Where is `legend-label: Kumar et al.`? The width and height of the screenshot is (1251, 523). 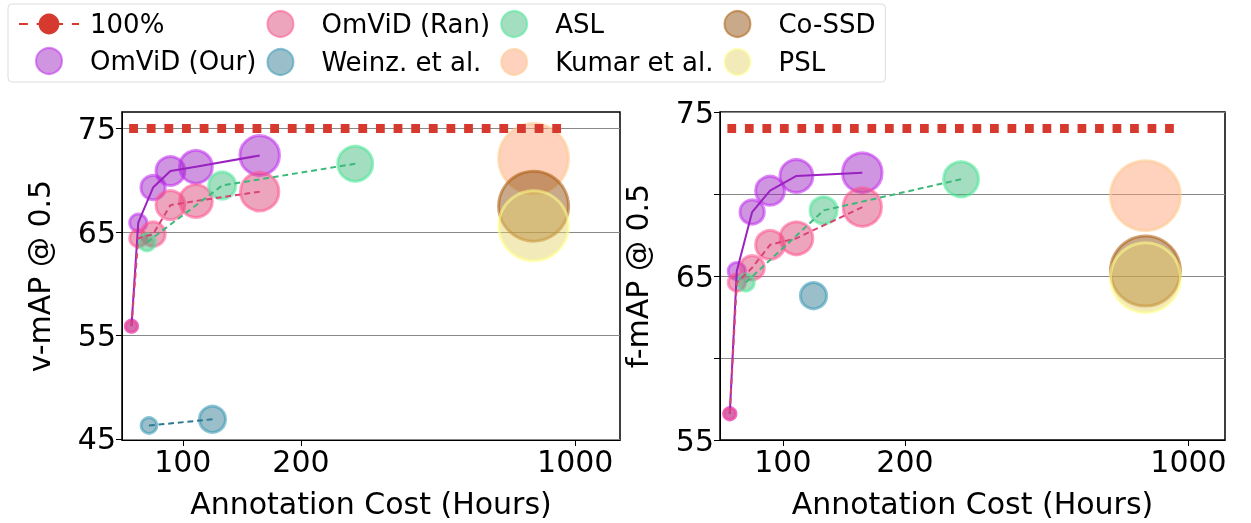 legend-label: Kumar et al. is located at coordinates (634, 62).